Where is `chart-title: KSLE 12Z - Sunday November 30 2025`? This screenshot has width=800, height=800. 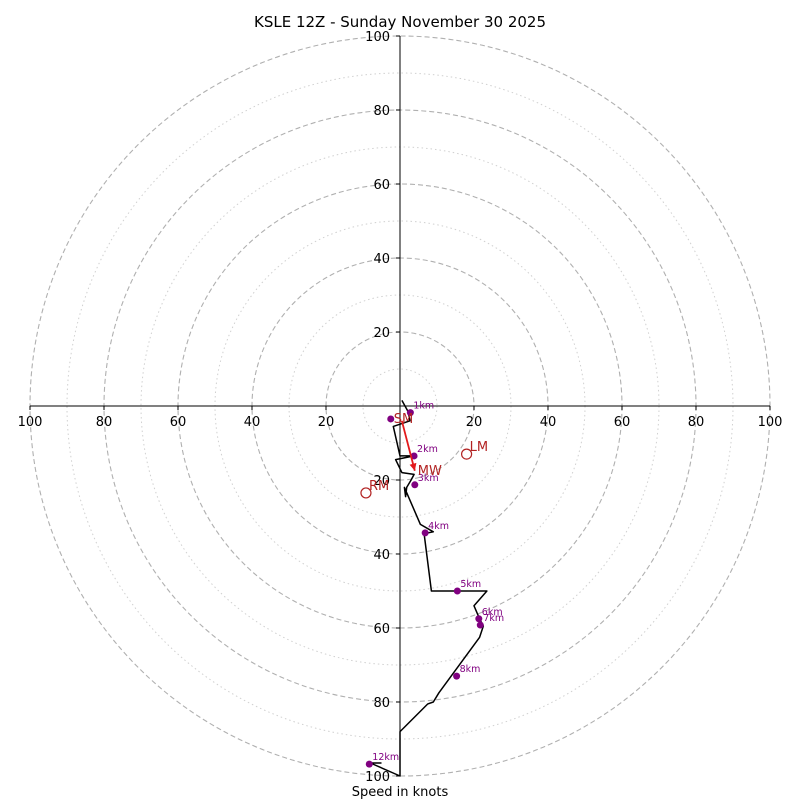 chart-title: KSLE 12Z - Sunday November 30 2025 is located at coordinates (400, 22).